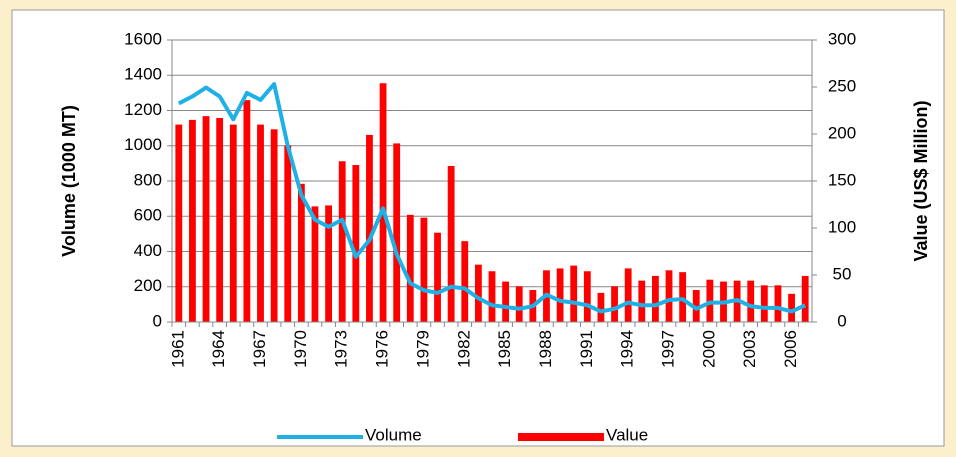 This screenshot has width=956, height=457. Describe the element at coordinates (627, 349) in the screenshot. I see `x-tick-label: 1994` at that location.